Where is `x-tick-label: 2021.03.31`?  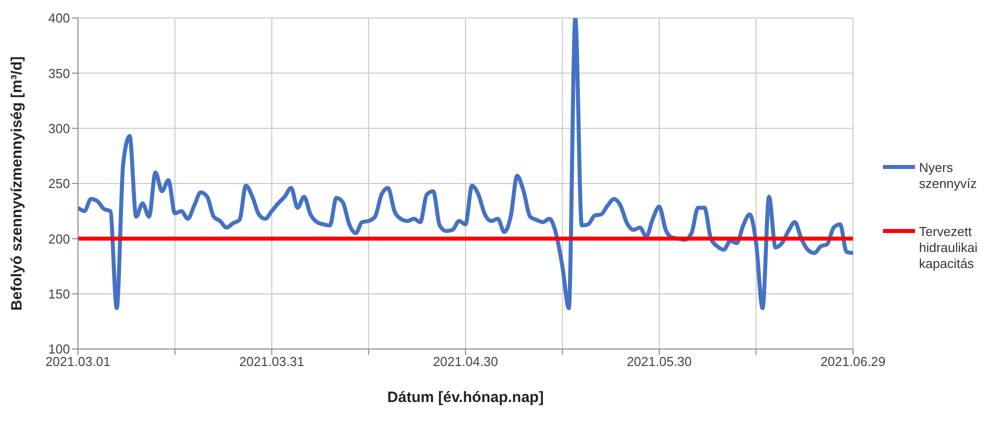 x-tick-label: 2021.03.31 is located at coordinates (271, 362).